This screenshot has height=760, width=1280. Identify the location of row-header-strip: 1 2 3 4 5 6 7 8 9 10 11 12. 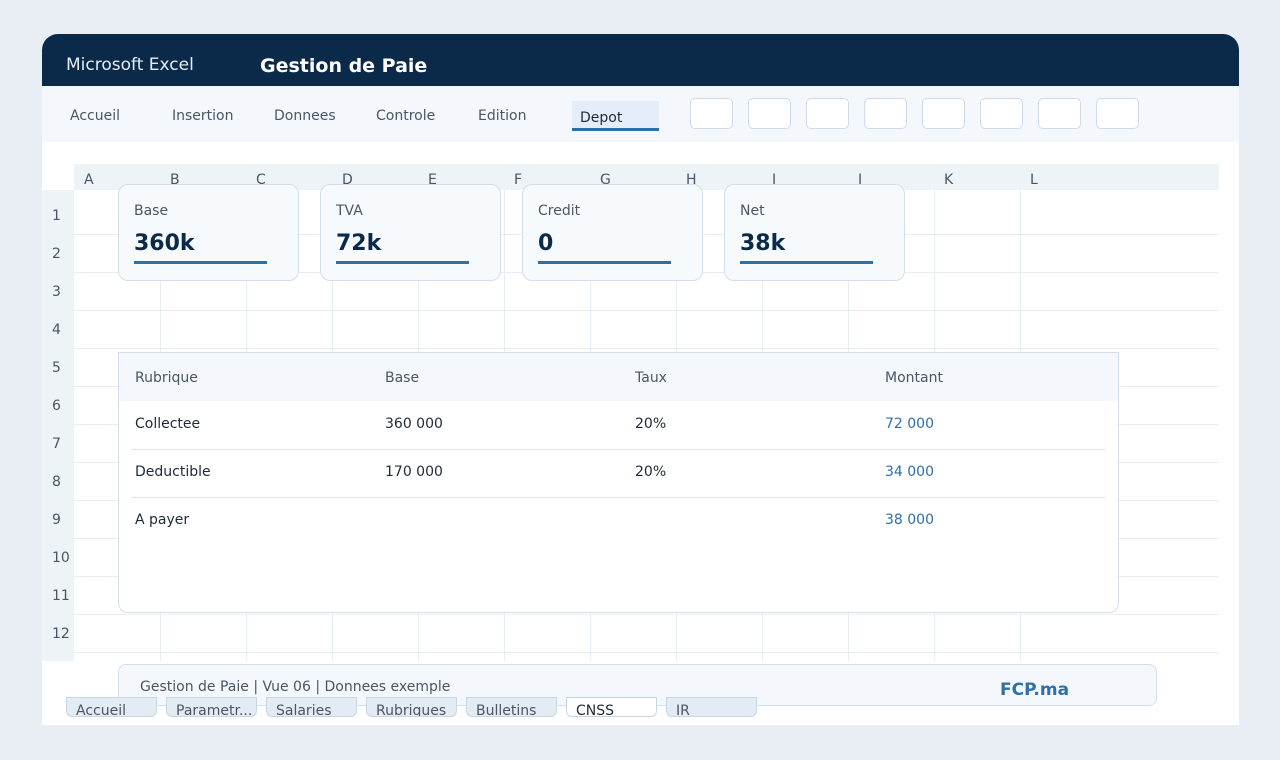
(58, 425).